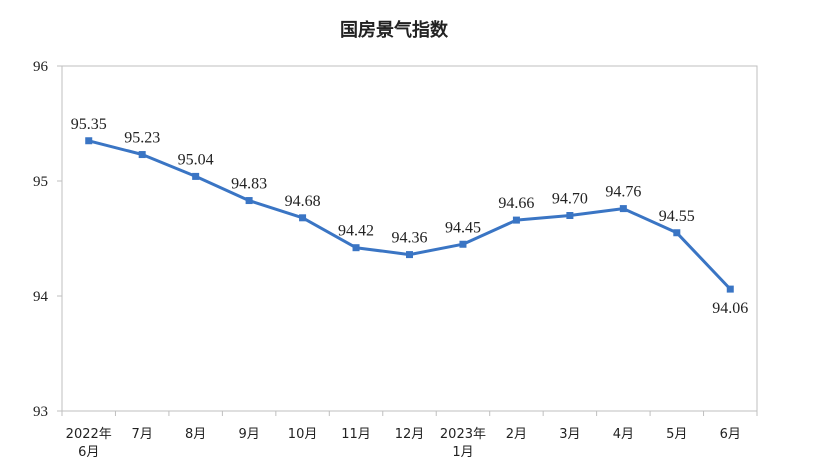  I want to click on x-axis: 2022年 6月 7月 8月 9月 10月 11月 12月 2023年 1月 2月 3月 4月 5月 6月, so click(409, 435).